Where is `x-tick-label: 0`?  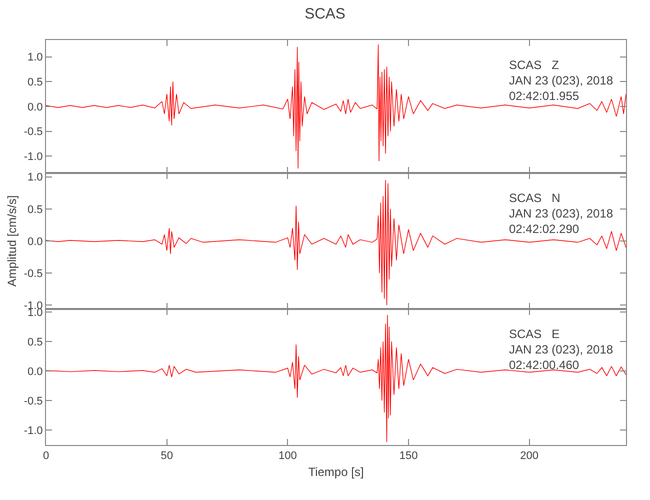 x-tick-label: 0 is located at coordinates (46, 456).